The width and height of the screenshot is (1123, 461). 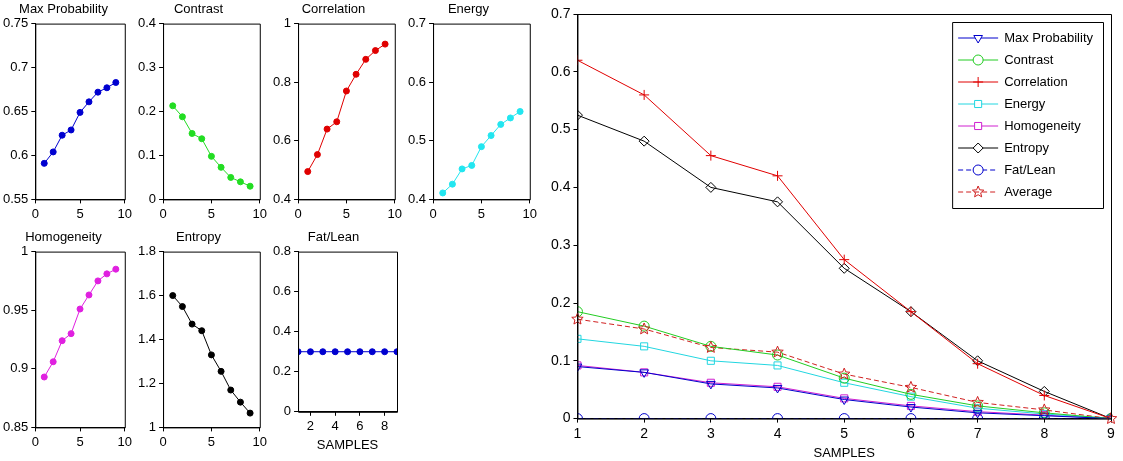 What do you see at coordinates (468, 9) in the screenshot?
I see `chart-title: Energy` at bounding box center [468, 9].